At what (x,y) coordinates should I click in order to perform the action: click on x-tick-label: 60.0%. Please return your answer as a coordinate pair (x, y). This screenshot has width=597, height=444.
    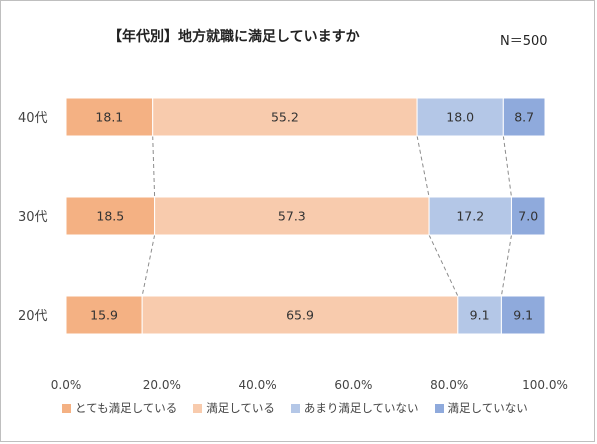
    Looking at the image, I should click on (353, 385).